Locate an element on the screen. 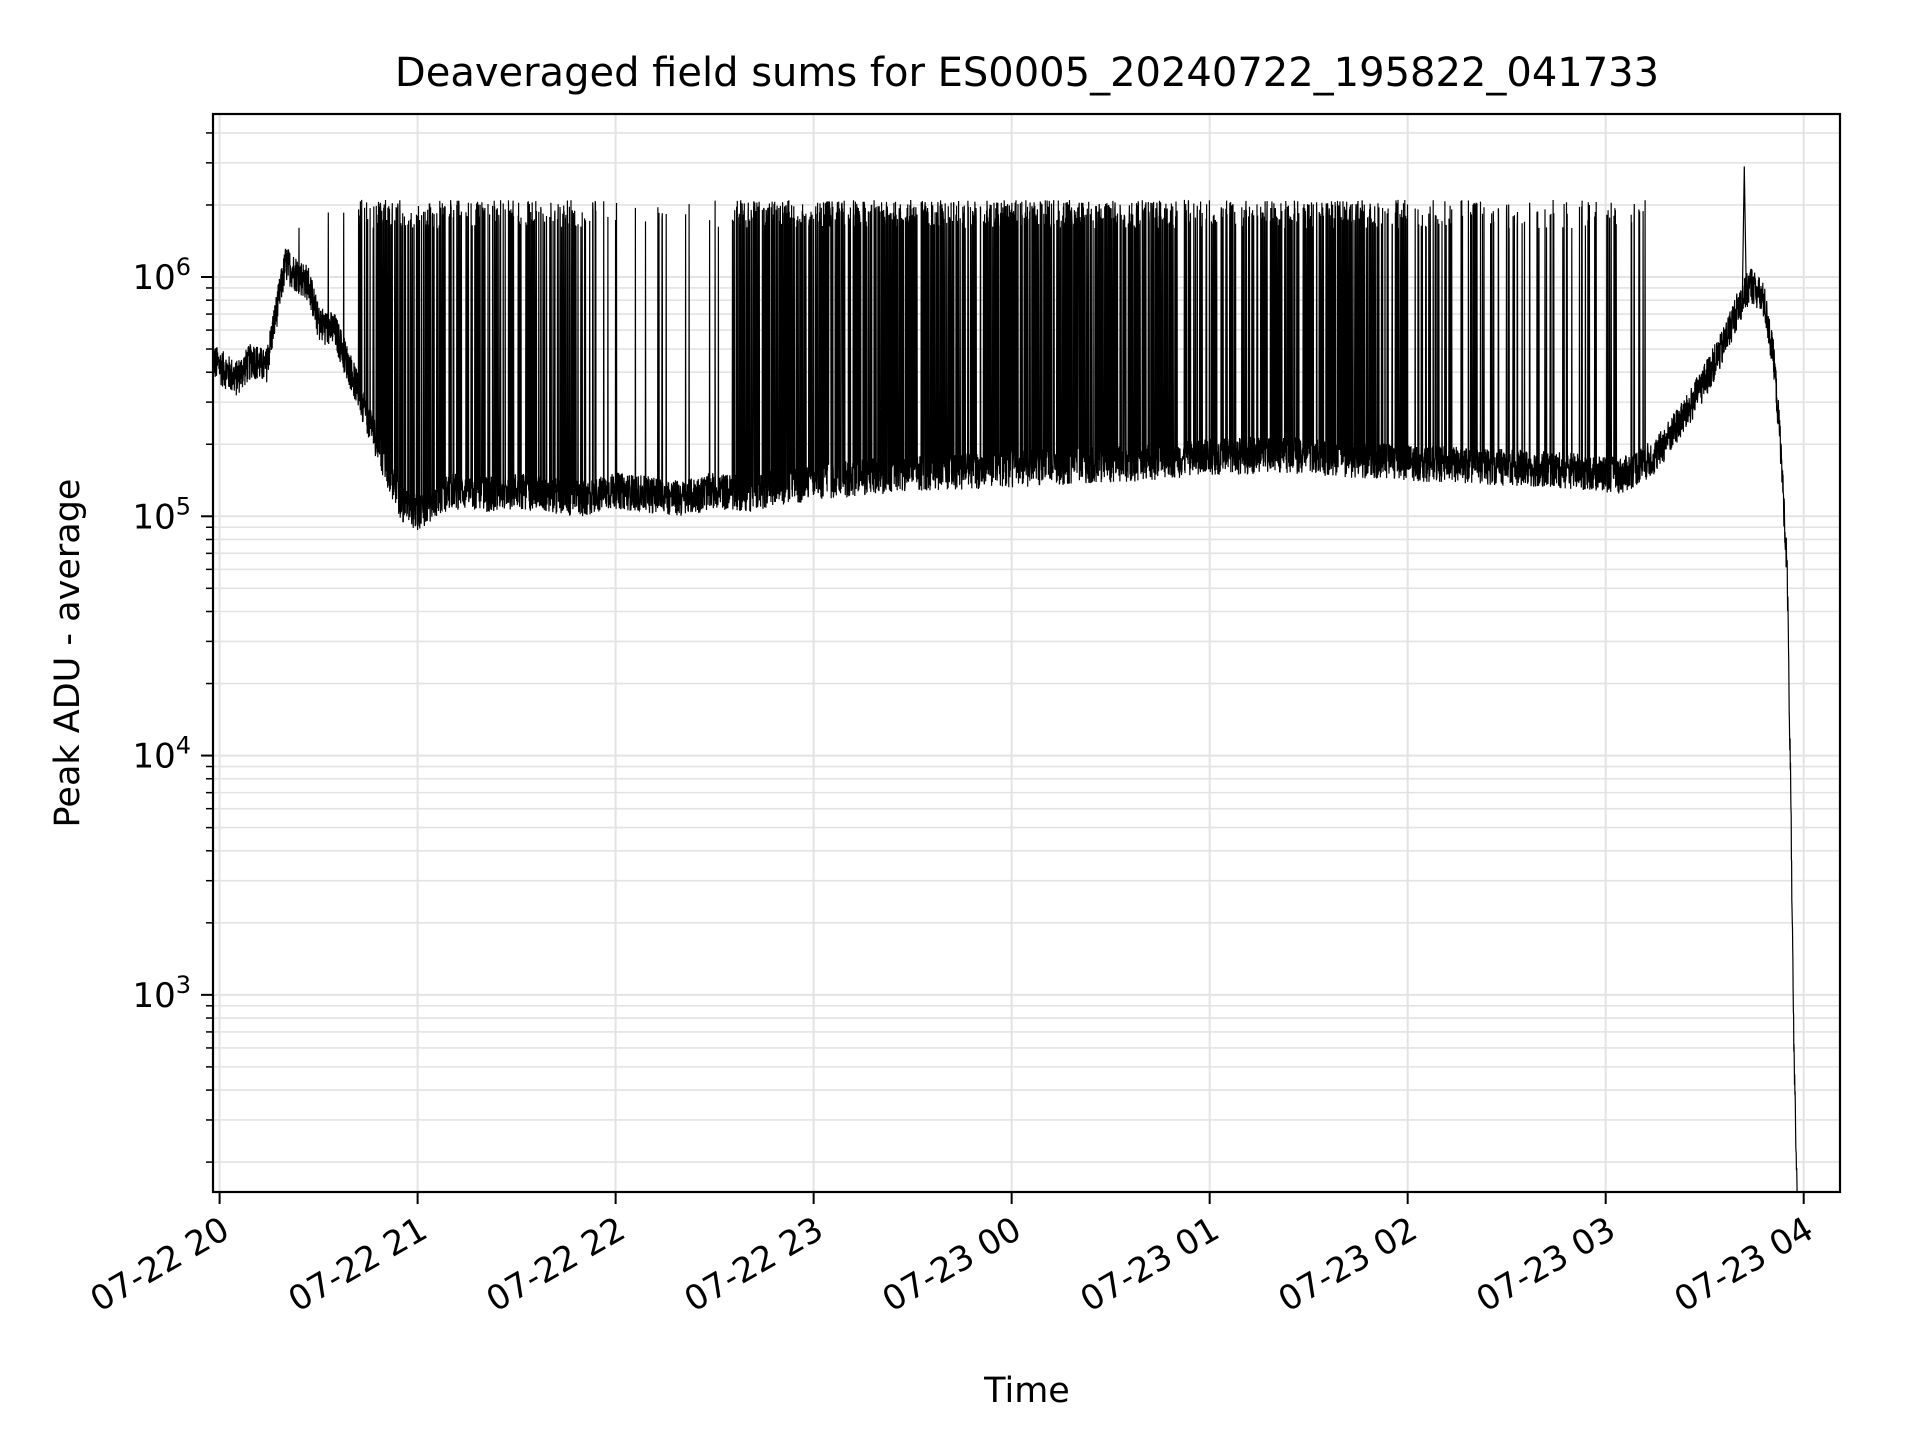 The image size is (1920, 1440). x-tick-label: 07-23 01 is located at coordinates (1150, 1264).